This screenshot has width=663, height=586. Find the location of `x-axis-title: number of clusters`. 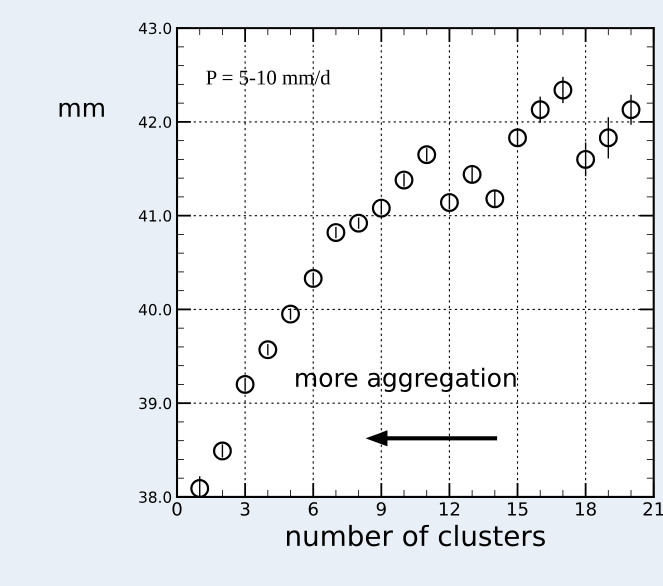

x-axis-title: number of clusters is located at coordinates (416, 535).